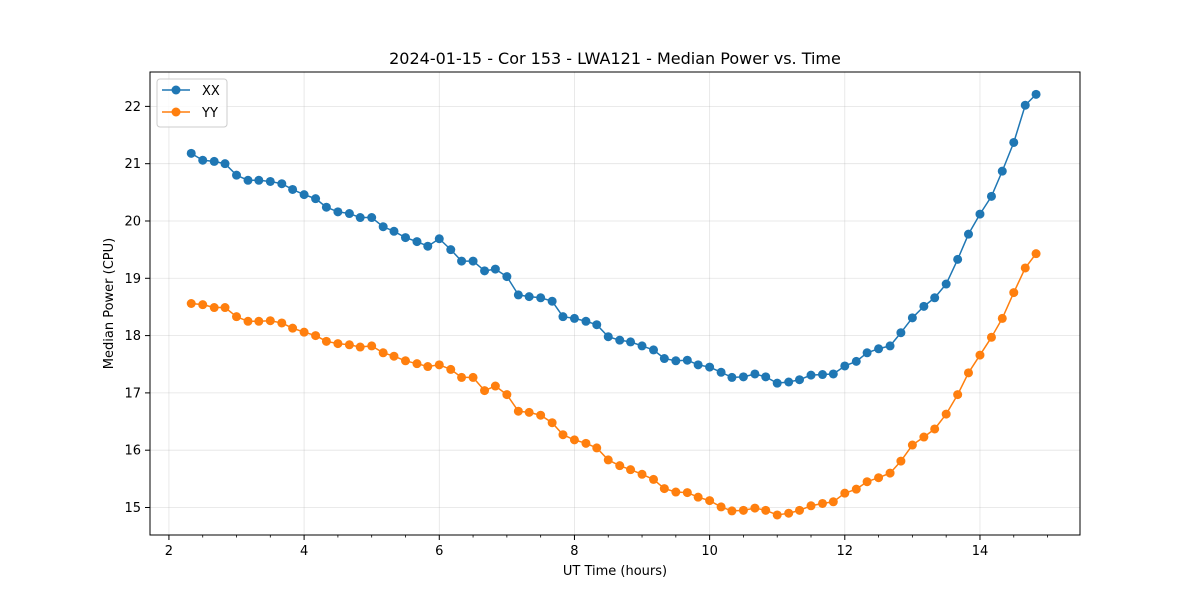  What do you see at coordinates (845, 551) in the screenshot?
I see `x-tick-label: 12` at bounding box center [845, 551].